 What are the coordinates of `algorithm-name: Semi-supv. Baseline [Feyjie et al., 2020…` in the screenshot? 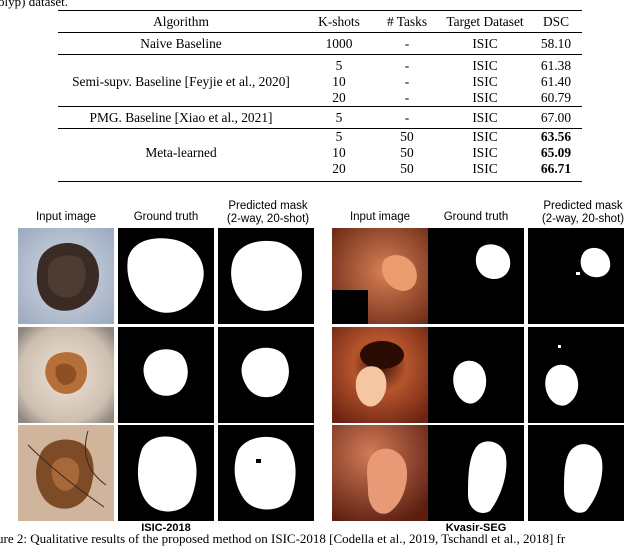 It's located at (181, 81).